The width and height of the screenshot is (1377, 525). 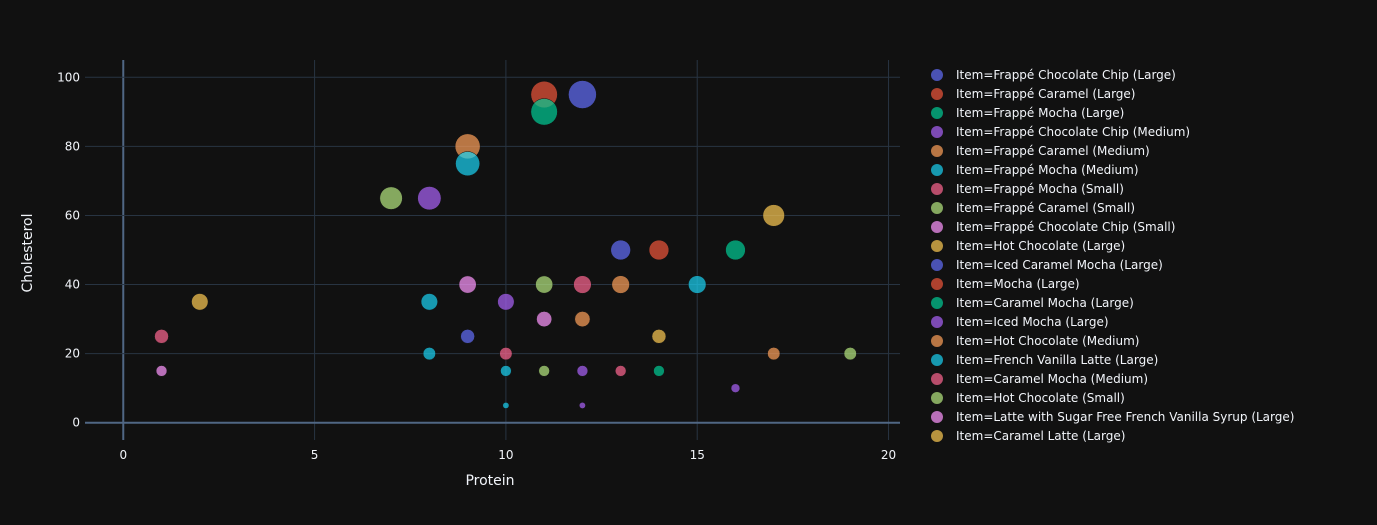 I want to click on legend-item: Item=Frappé Mocha (Medium), so click(x=1035, y=170).